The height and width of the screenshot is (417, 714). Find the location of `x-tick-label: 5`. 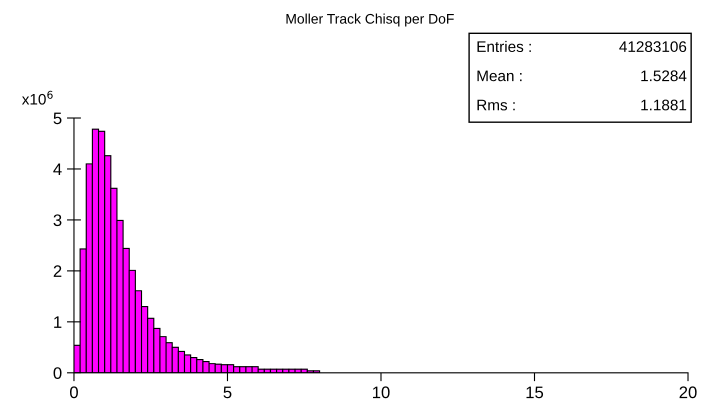

x-tick-label: 5 is located at coordinates (228, 392).